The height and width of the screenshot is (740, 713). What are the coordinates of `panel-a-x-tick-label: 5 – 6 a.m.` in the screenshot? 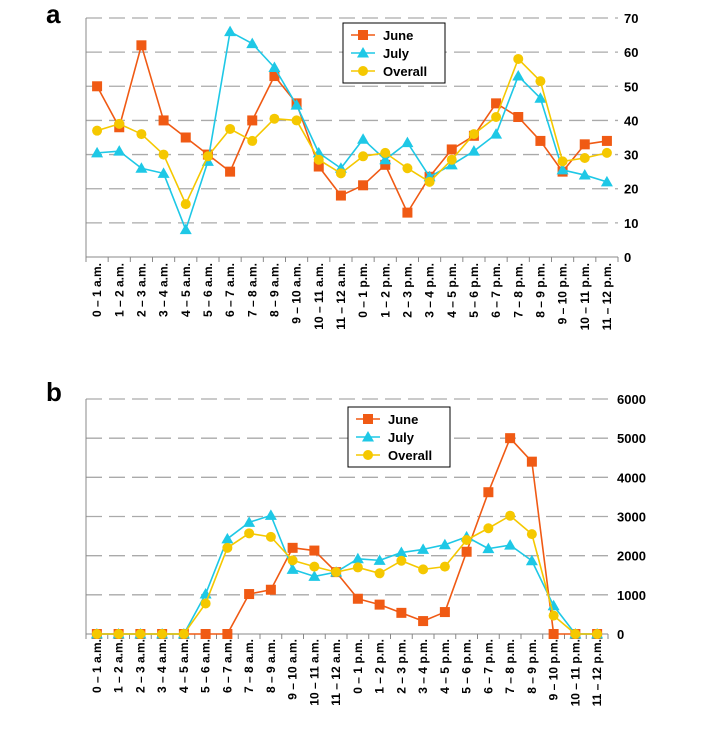 It's located at (208, 290).